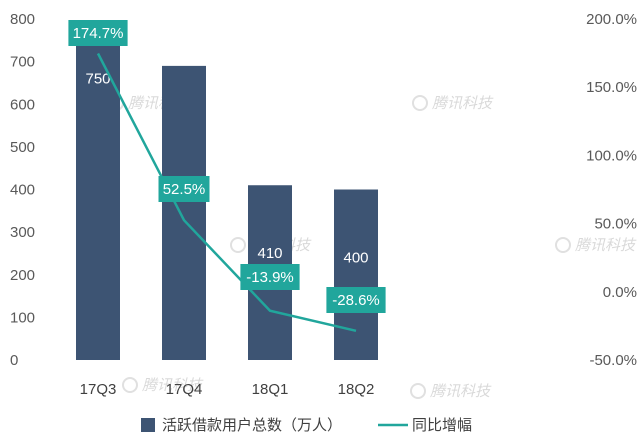 The height and width of the screenshot is (444, 641). I want to click on left-tick-label: 200, so click(22, 275).